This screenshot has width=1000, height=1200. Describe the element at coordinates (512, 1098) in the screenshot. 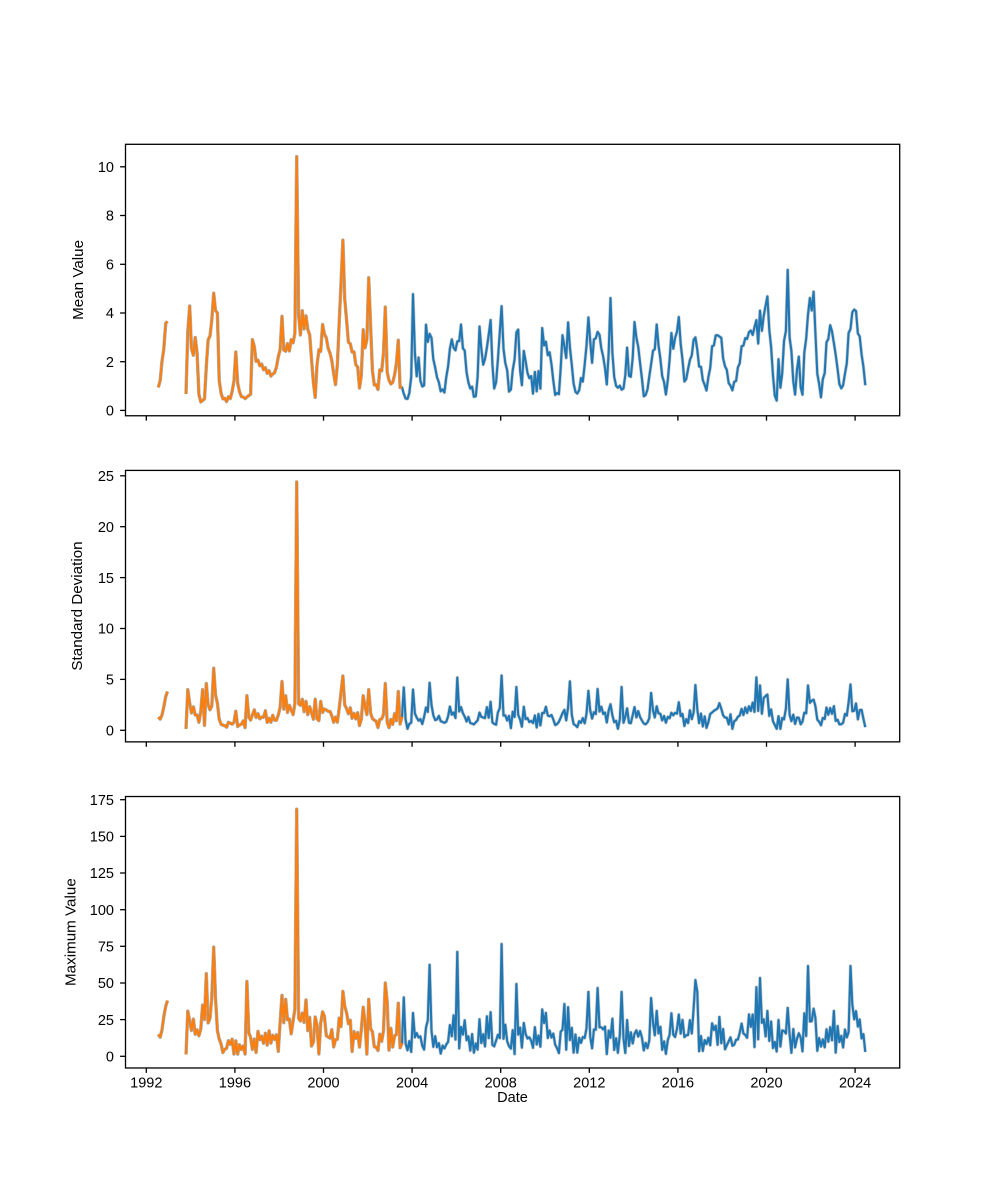

I see `svg-text: Date` at that location.